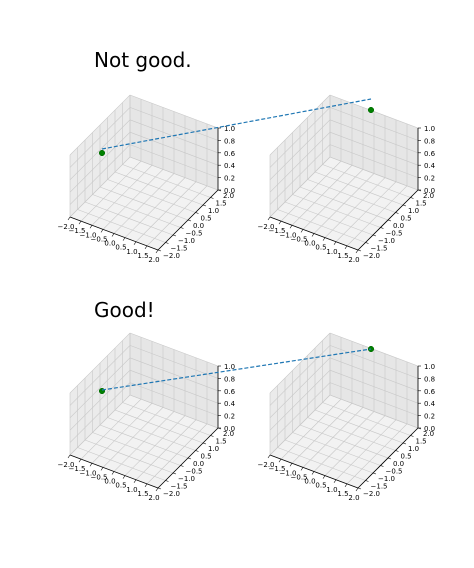  Describe the element at coordinates (230, 166) in the screenshot. I see `z-tick-label: 0.4` at that location.